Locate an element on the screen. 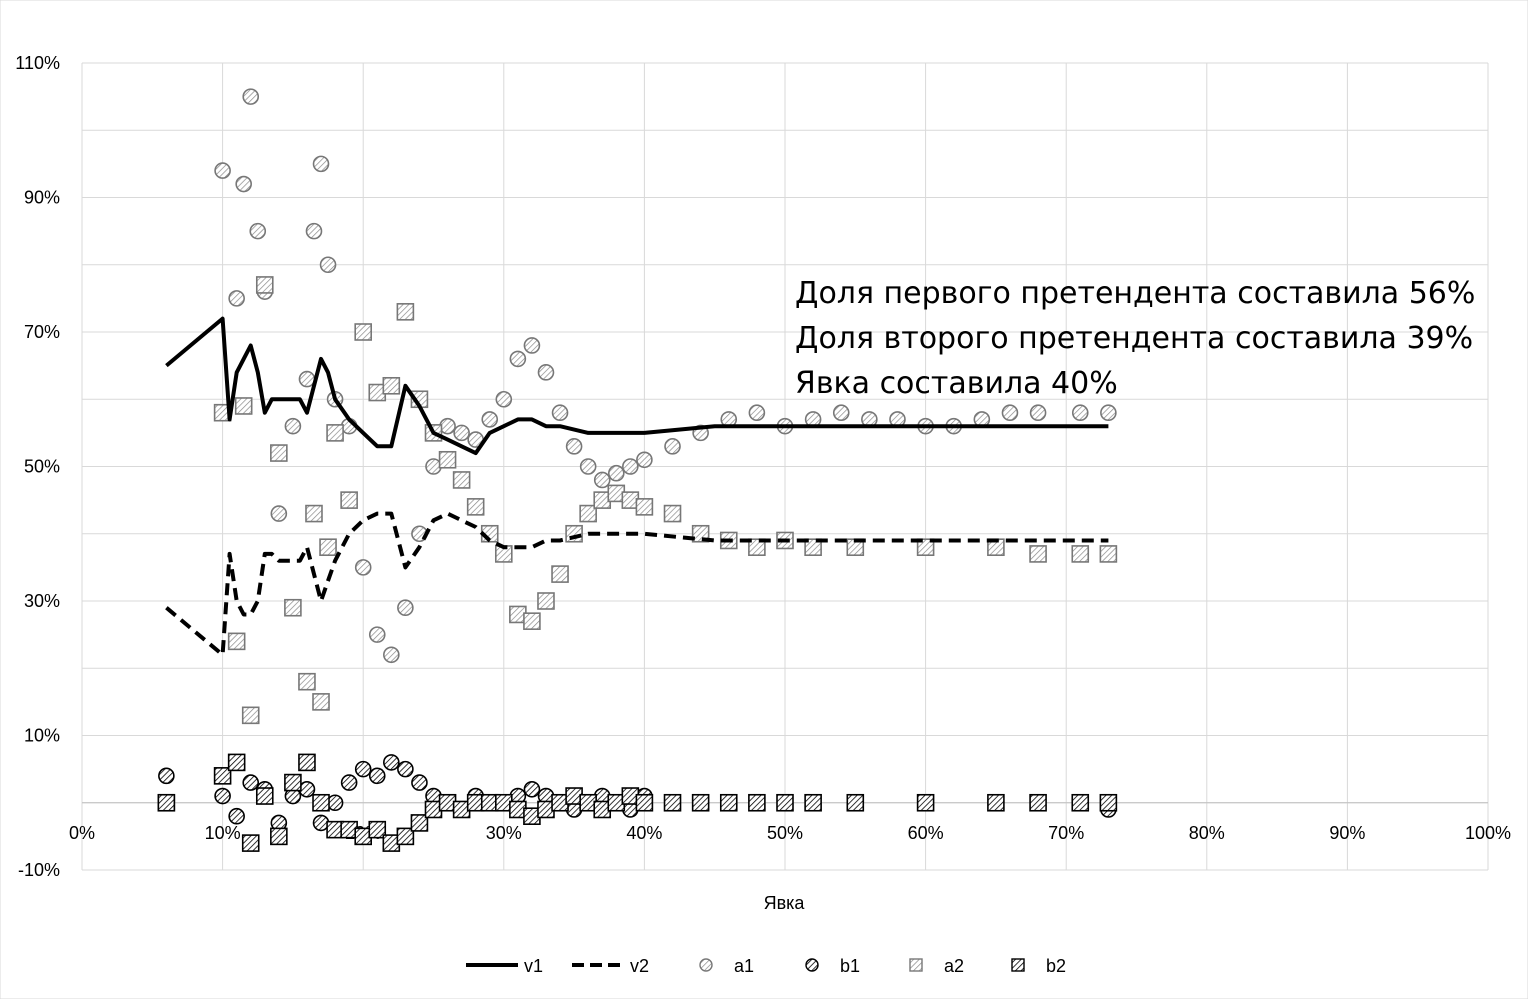 This screenshot has width=1528, height=999. legend-item-b1: b1 is located at coordinates (832, 966).